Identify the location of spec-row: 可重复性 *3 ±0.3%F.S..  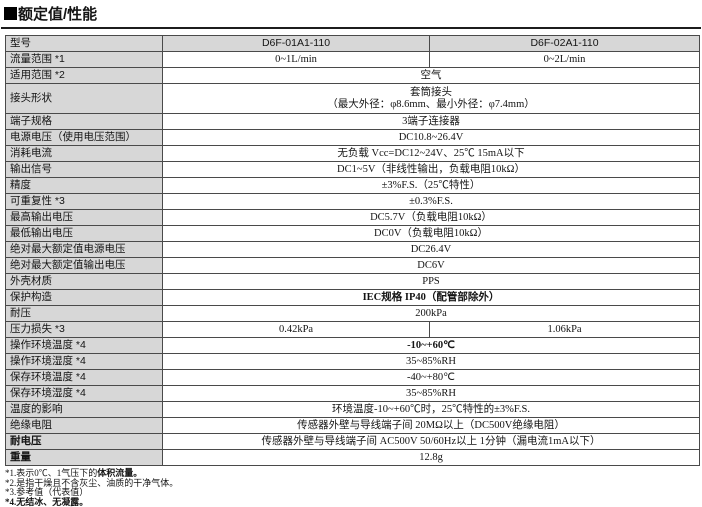
(352, 201).